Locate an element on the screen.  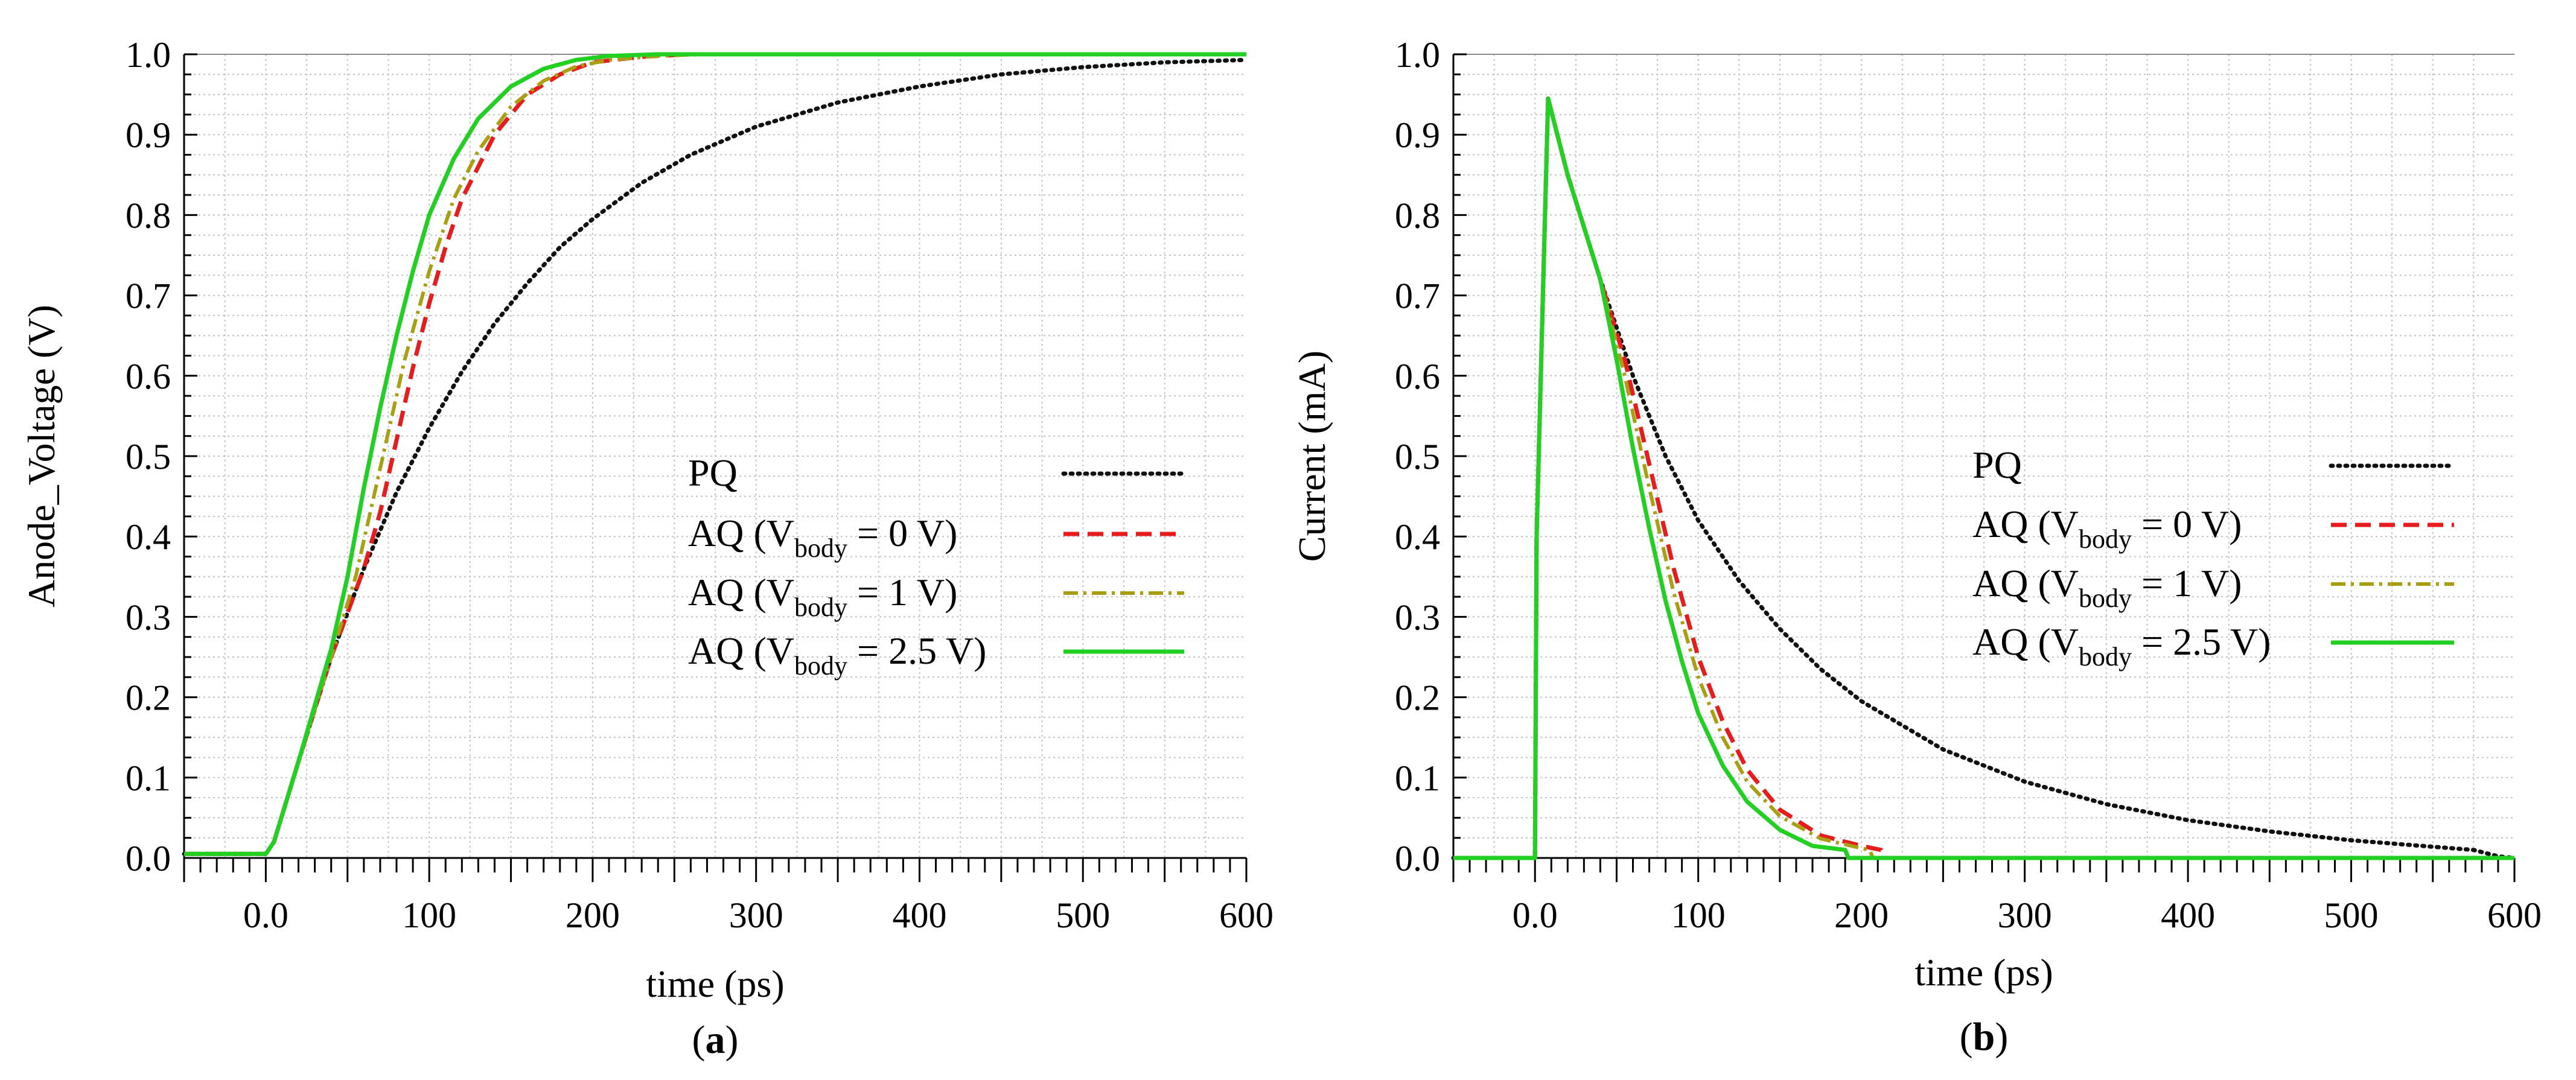
panel-caption: (a) is located at coordinates (715, 1040).